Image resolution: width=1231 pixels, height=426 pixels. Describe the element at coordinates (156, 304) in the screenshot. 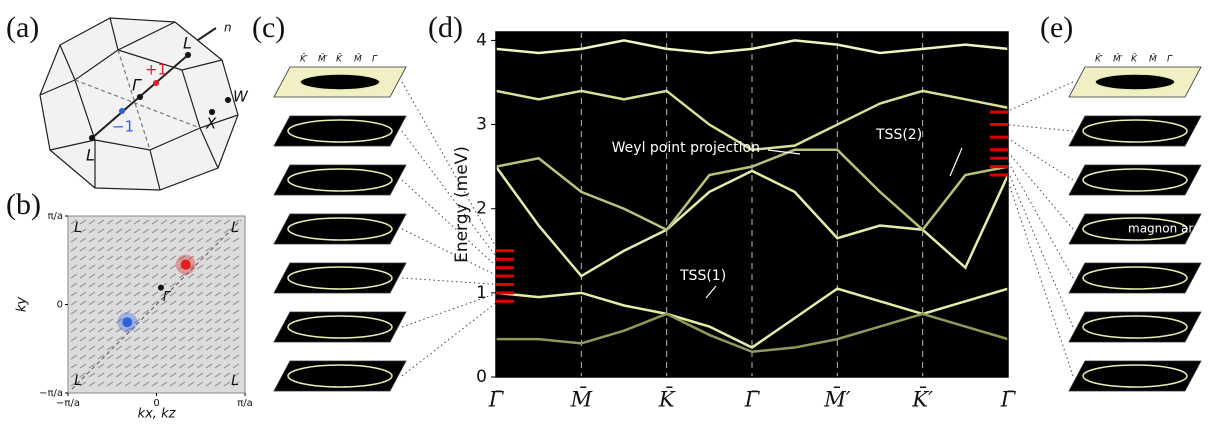

I see `diagonal` at that location.